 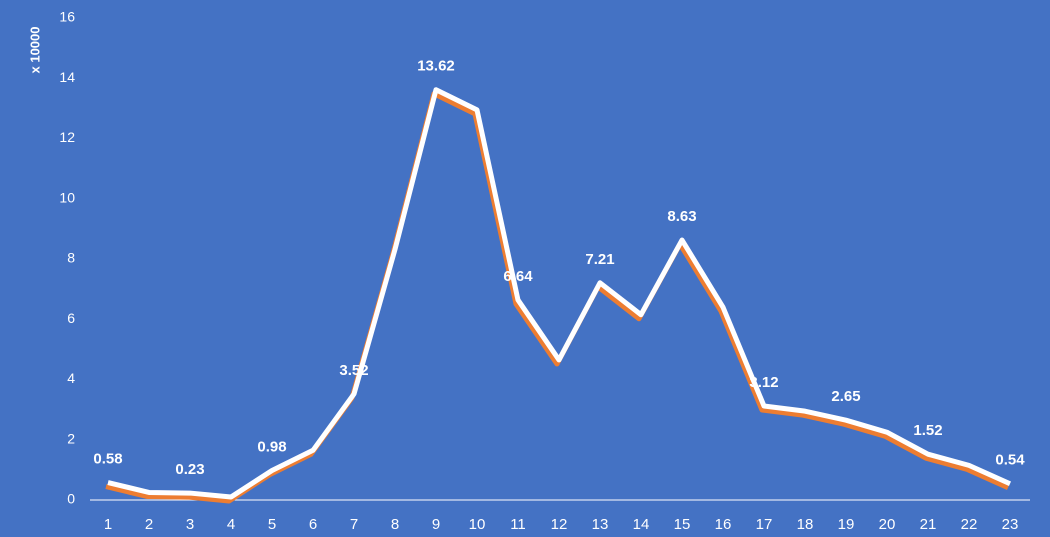 What do you see at coordinates (559, 524) in the screenshot?
I see `x-tick-label: 12` at bounding box center [559, 524].